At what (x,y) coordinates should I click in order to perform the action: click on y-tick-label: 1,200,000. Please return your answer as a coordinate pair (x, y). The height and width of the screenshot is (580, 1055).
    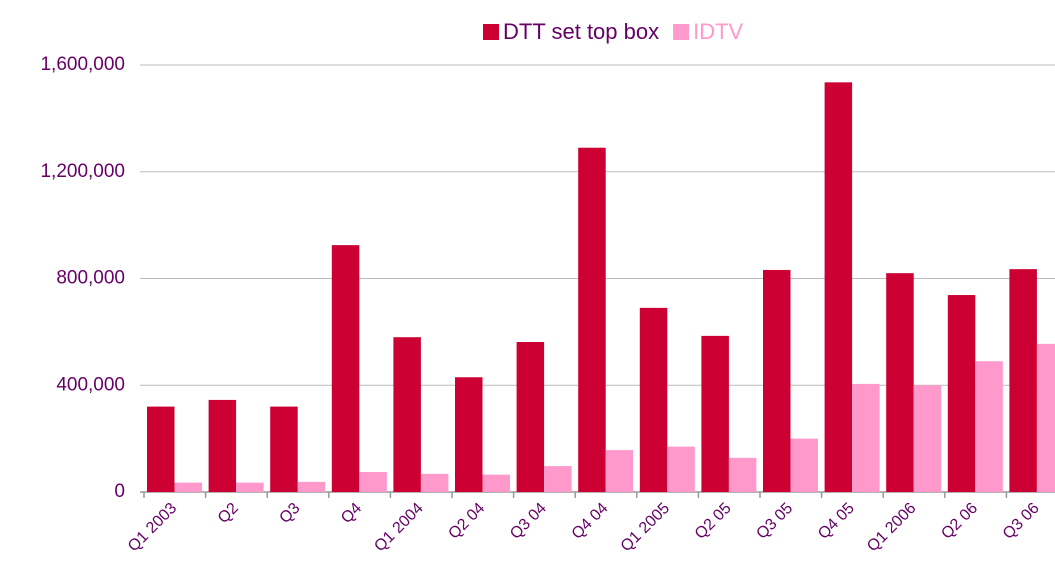
    Looking at the image, I should click on (82, 171).